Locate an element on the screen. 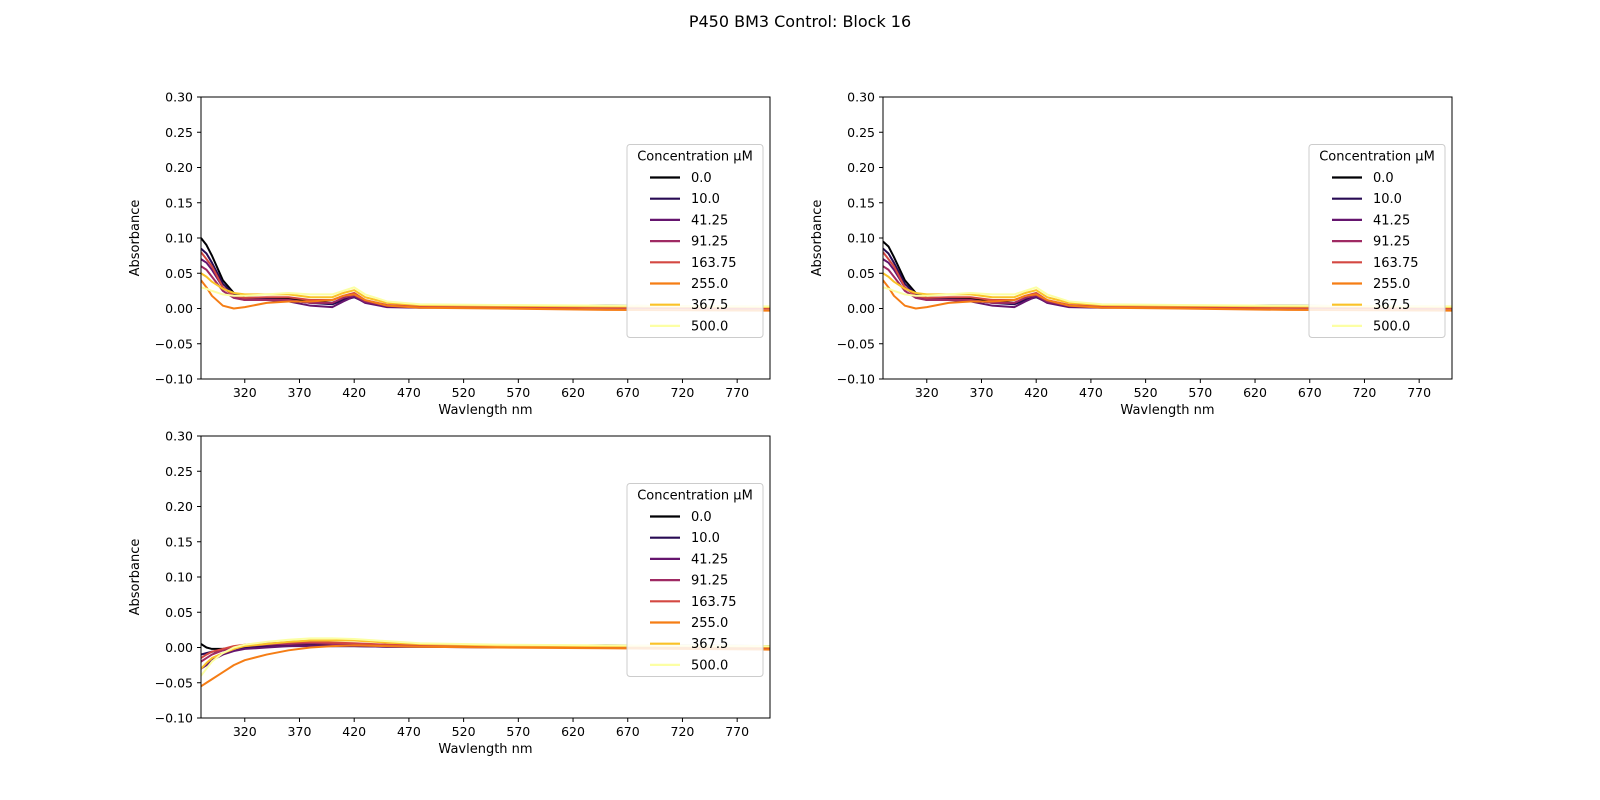 This screenshot has height=800, width=1600. figure-title: P450 BM3 Control: Block 16 is located at coordinates (800, 21).